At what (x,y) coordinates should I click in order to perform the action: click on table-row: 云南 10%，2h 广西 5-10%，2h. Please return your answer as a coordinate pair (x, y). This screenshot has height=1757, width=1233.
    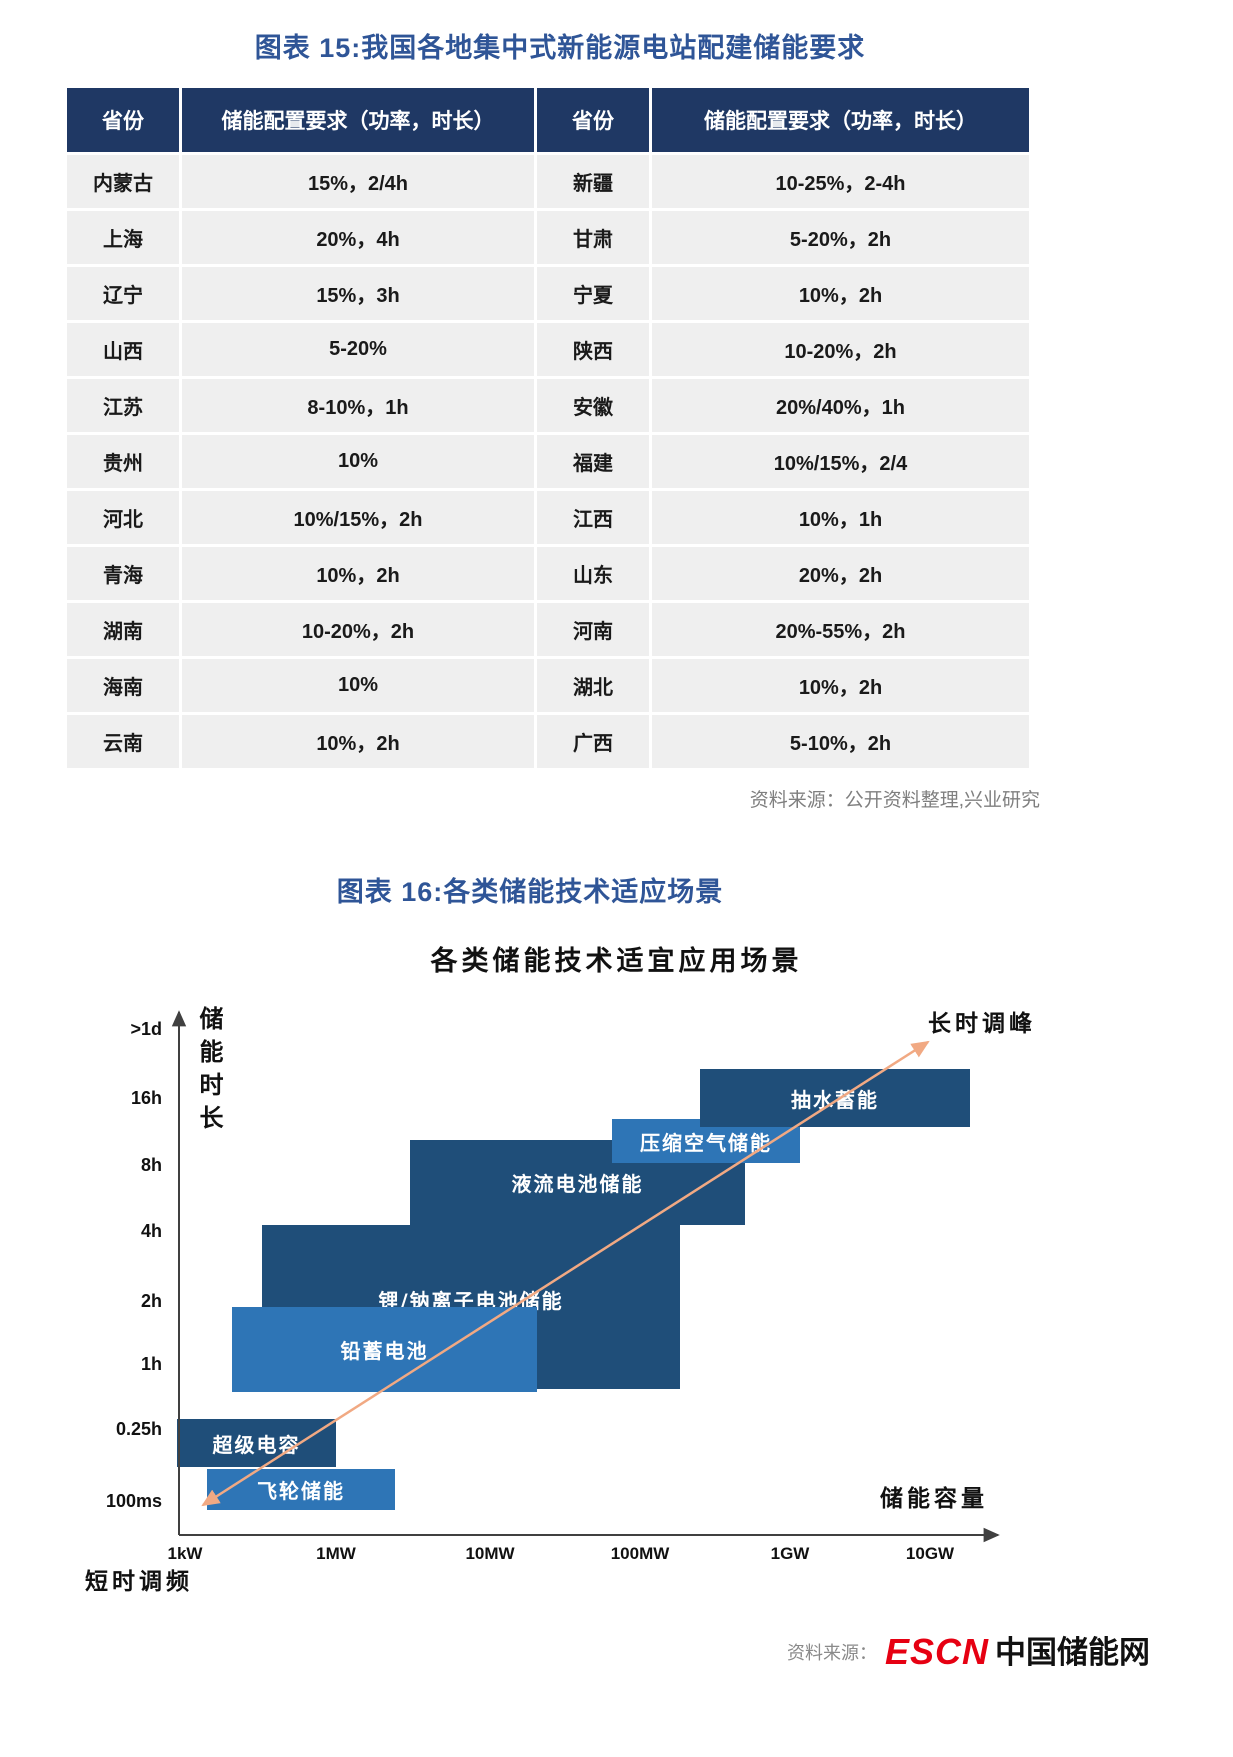
    Looking at the image, I should click on (548, 741).